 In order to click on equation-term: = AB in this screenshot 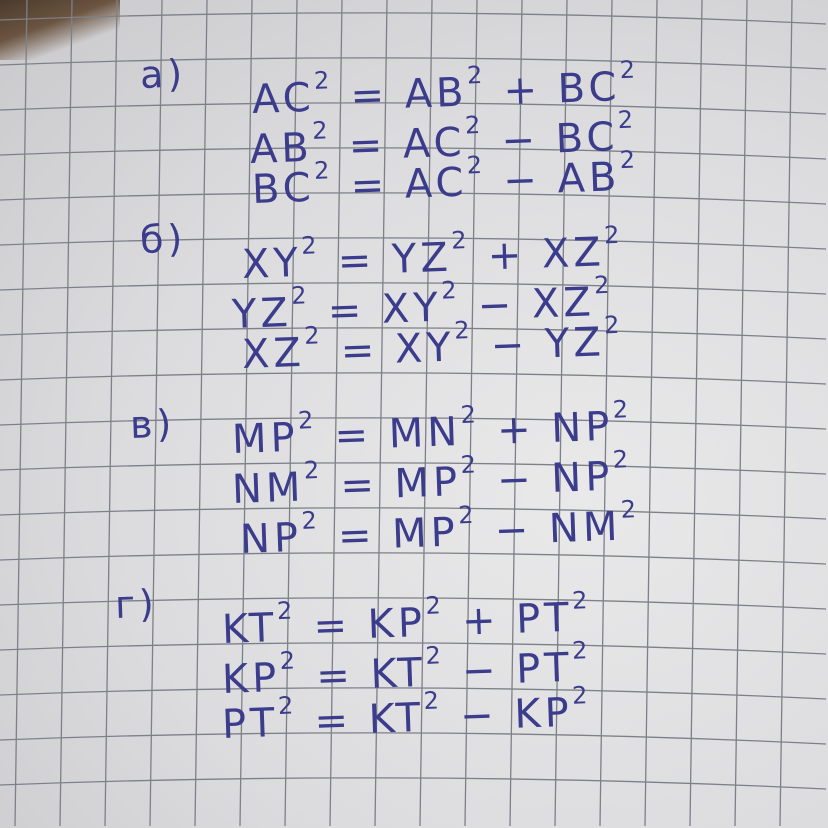, I will do `click(409, 94)`.